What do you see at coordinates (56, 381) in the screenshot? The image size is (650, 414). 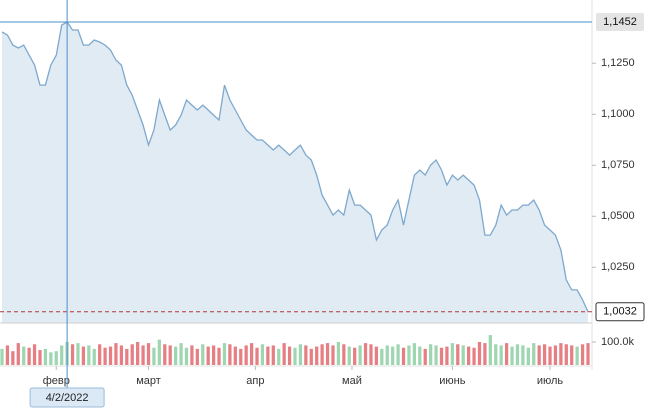 I see `x-tick-label: февр` at bounding box center [56, 381].